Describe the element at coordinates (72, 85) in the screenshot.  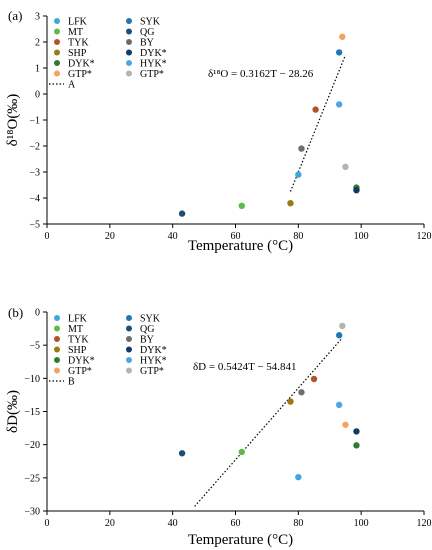
I see `legend-label: A` at that location.